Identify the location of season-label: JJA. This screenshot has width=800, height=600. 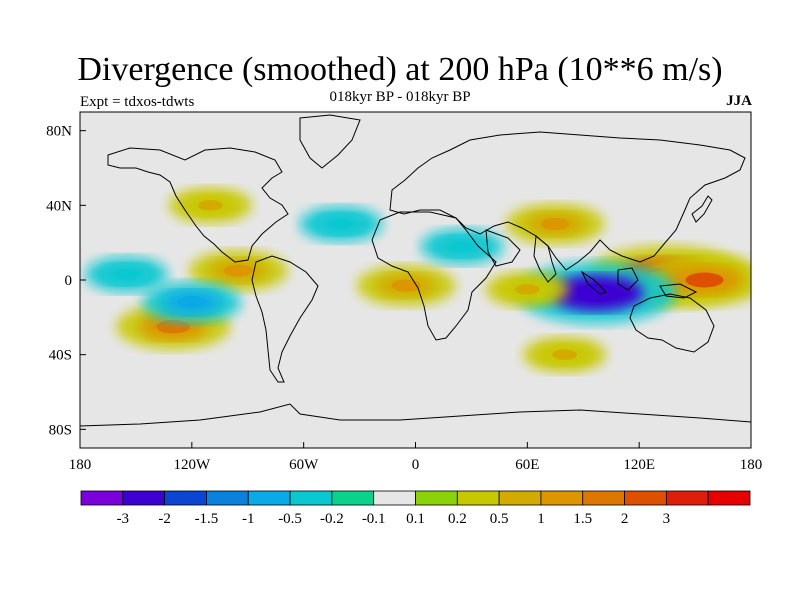
(739, 101).